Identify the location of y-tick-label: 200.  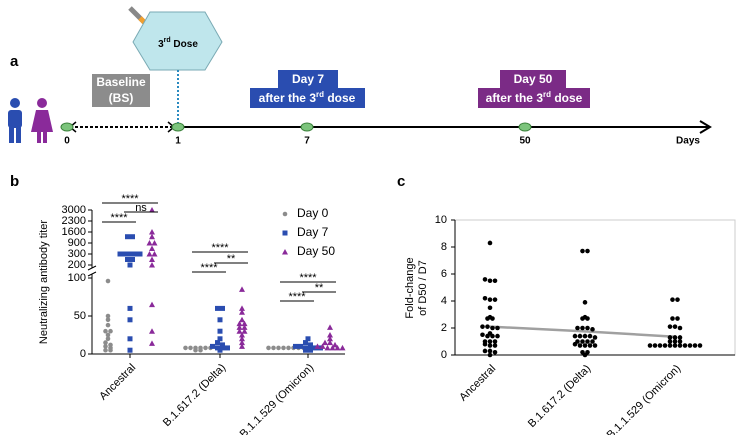
(77, 265).